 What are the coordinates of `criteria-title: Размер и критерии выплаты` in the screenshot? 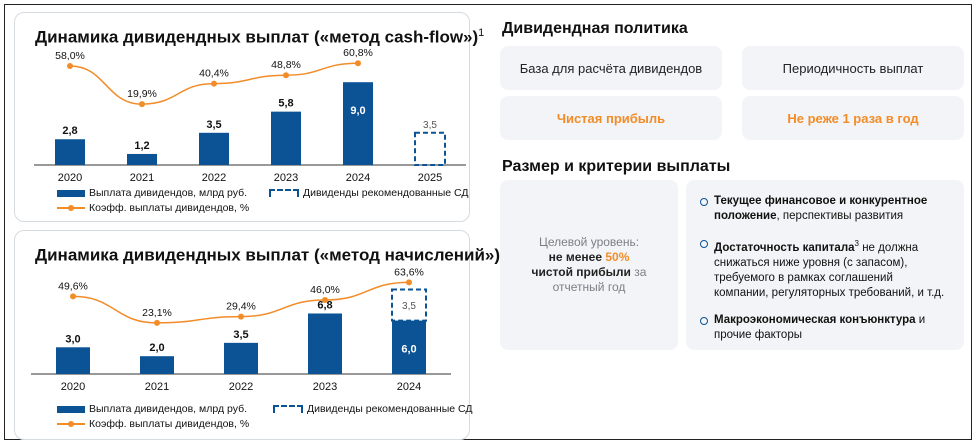 It's located at (616, 166).